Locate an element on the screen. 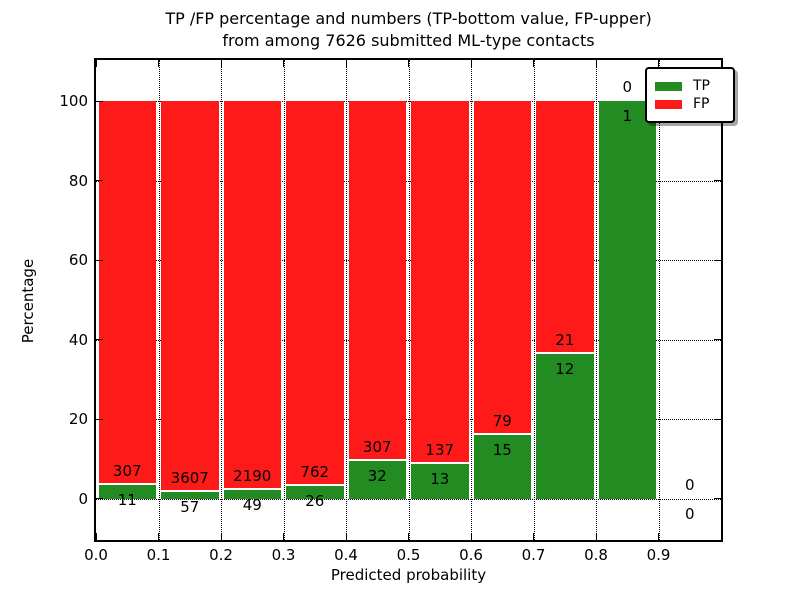  tp-count-annotation: 26 is located at coordinates (315, 500).